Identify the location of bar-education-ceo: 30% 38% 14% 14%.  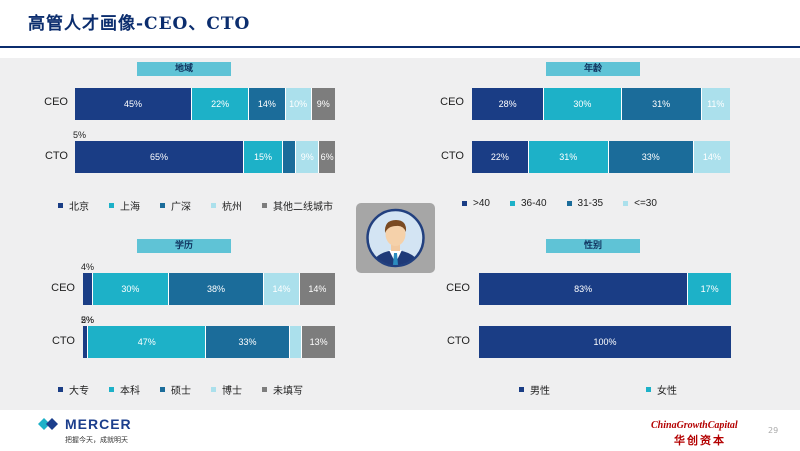
(209, 289).